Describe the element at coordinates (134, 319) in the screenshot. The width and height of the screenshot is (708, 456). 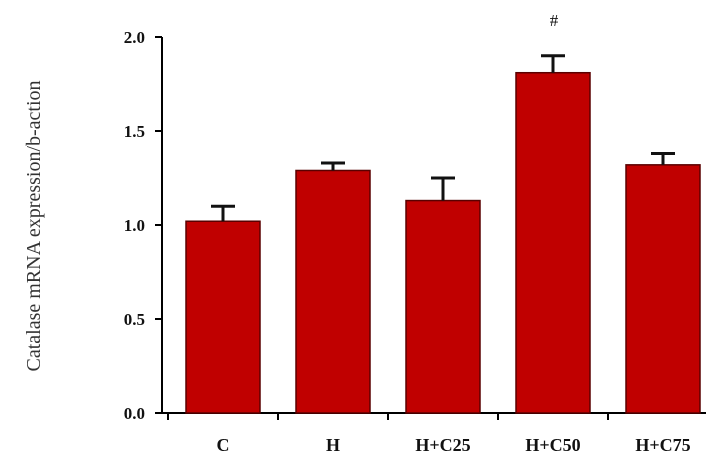
I see `y-tick-label: 0.5` at that location.